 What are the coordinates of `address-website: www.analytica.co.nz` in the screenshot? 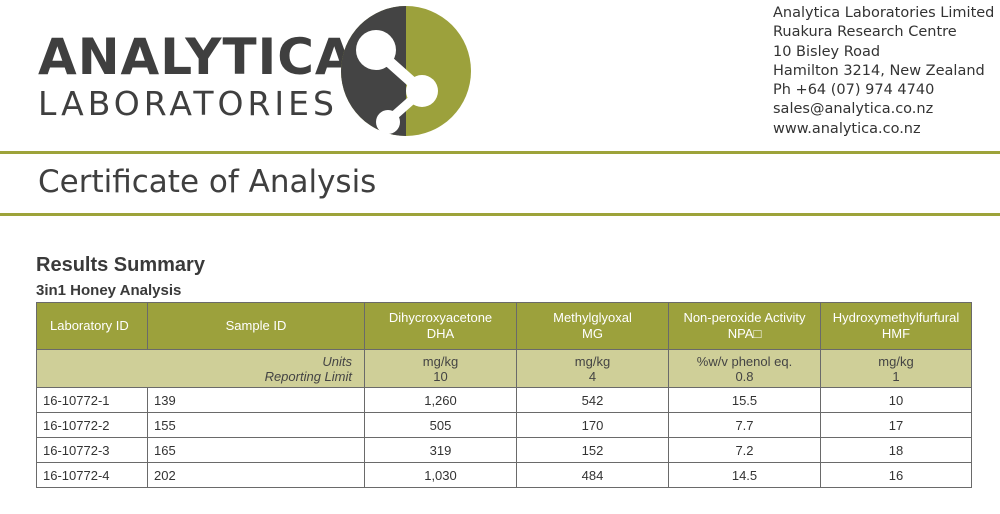 It's located at (847, 128).